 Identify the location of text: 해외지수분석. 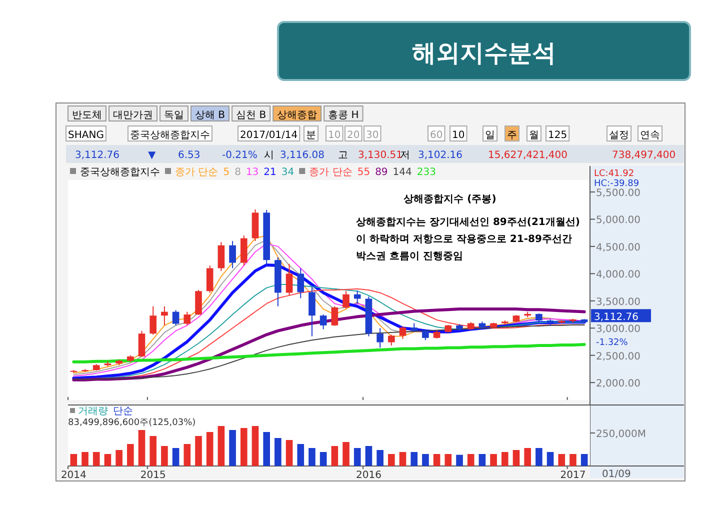
(484, 53).